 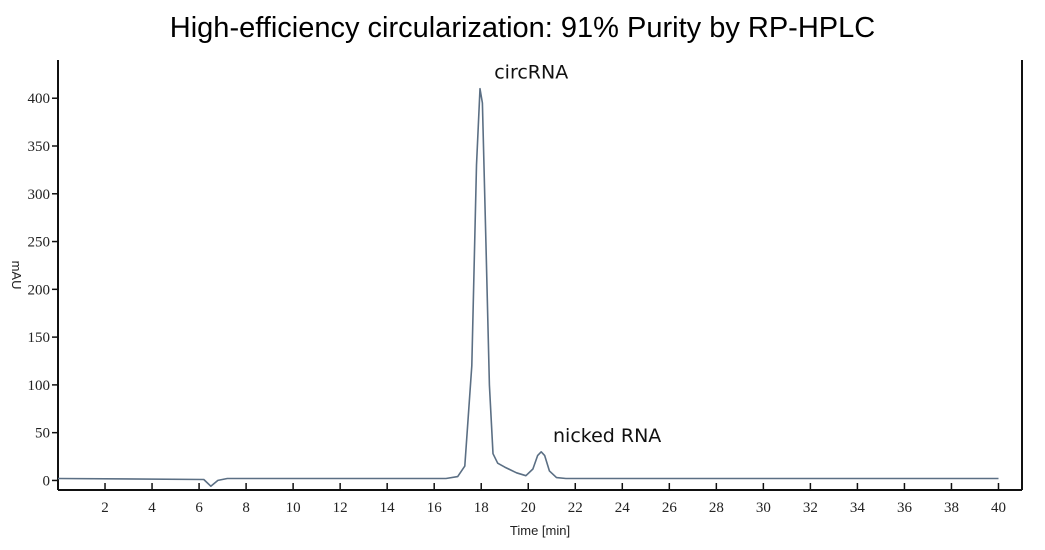 What do you see at coordinates (39, 338) in the screenshot?
I see `y-tick-label: 150` at bounding box center [39, 338].